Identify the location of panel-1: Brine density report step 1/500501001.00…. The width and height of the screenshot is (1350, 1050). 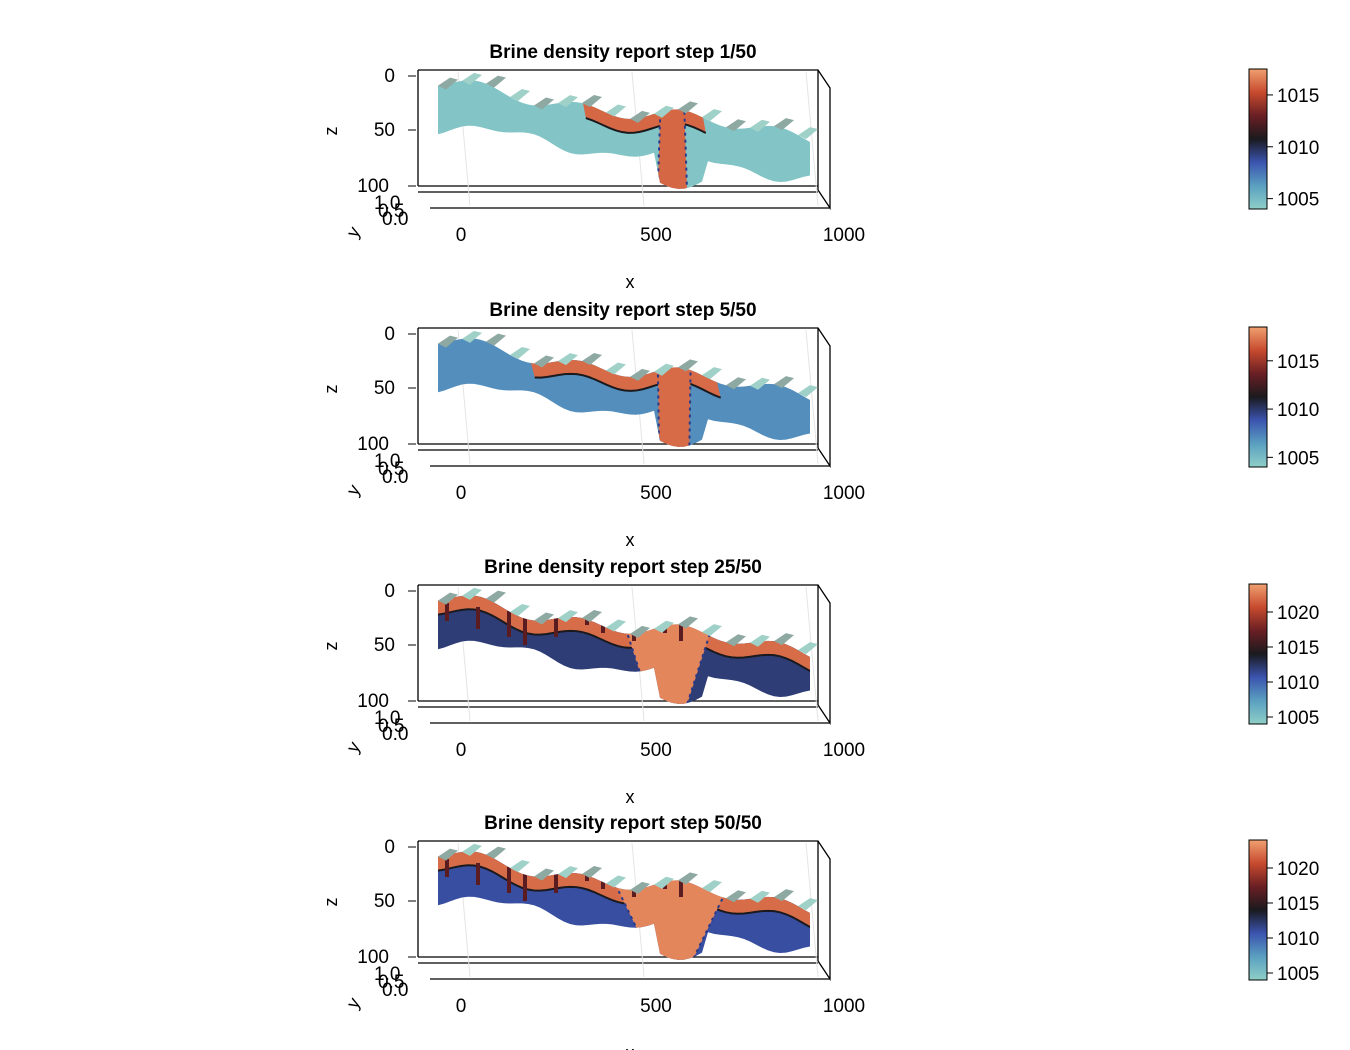
(593, 167).